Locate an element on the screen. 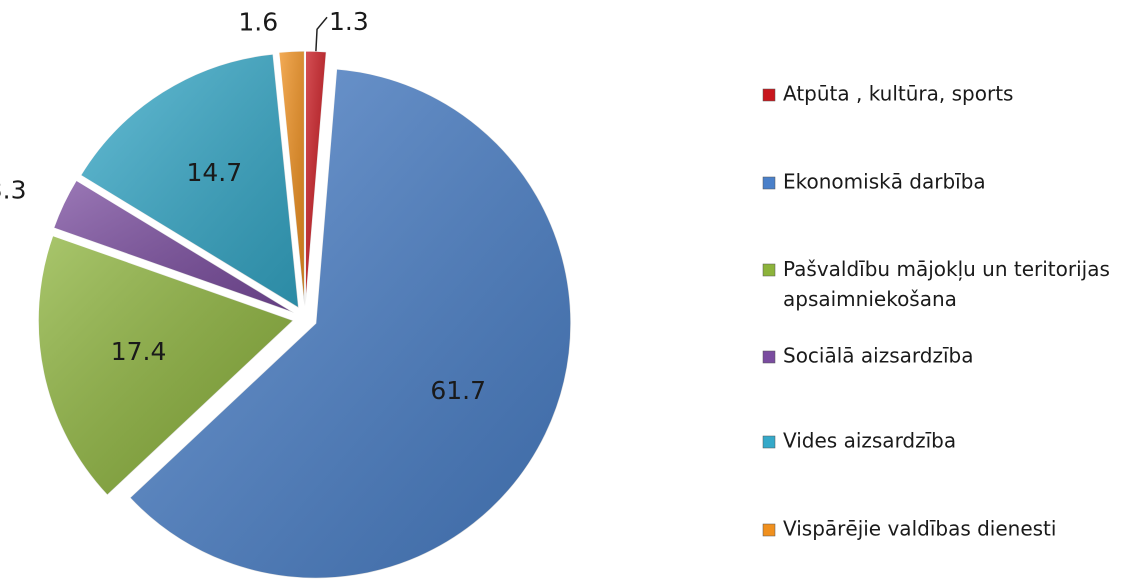 The height and width of the screenshot is (581, 1124). data-label: 1.6 is located at coordinates (258, 21).